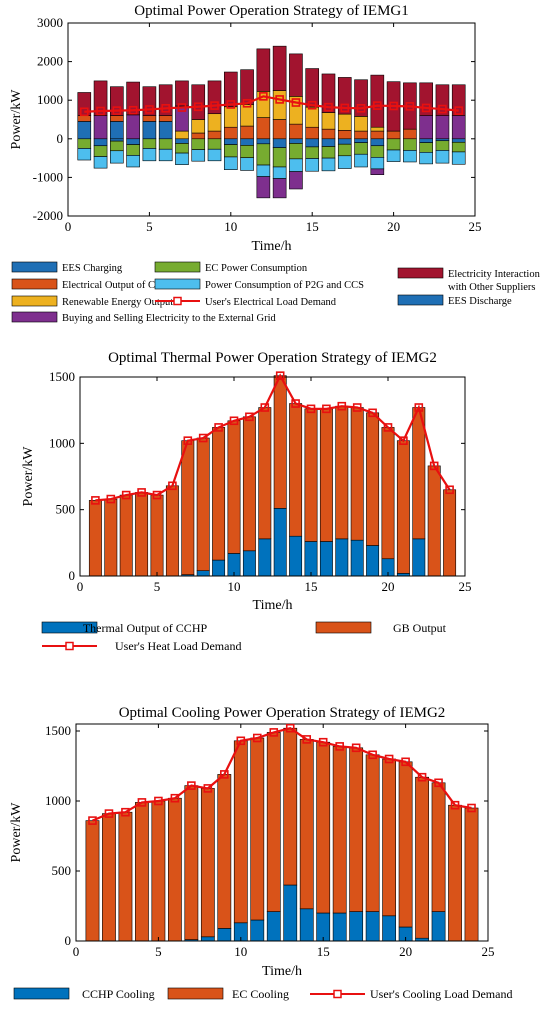  What do you see at coordinates (480, 301) in the screenshot?
I see `legend-label: EES Discharge` at bounding box center [480, 301].